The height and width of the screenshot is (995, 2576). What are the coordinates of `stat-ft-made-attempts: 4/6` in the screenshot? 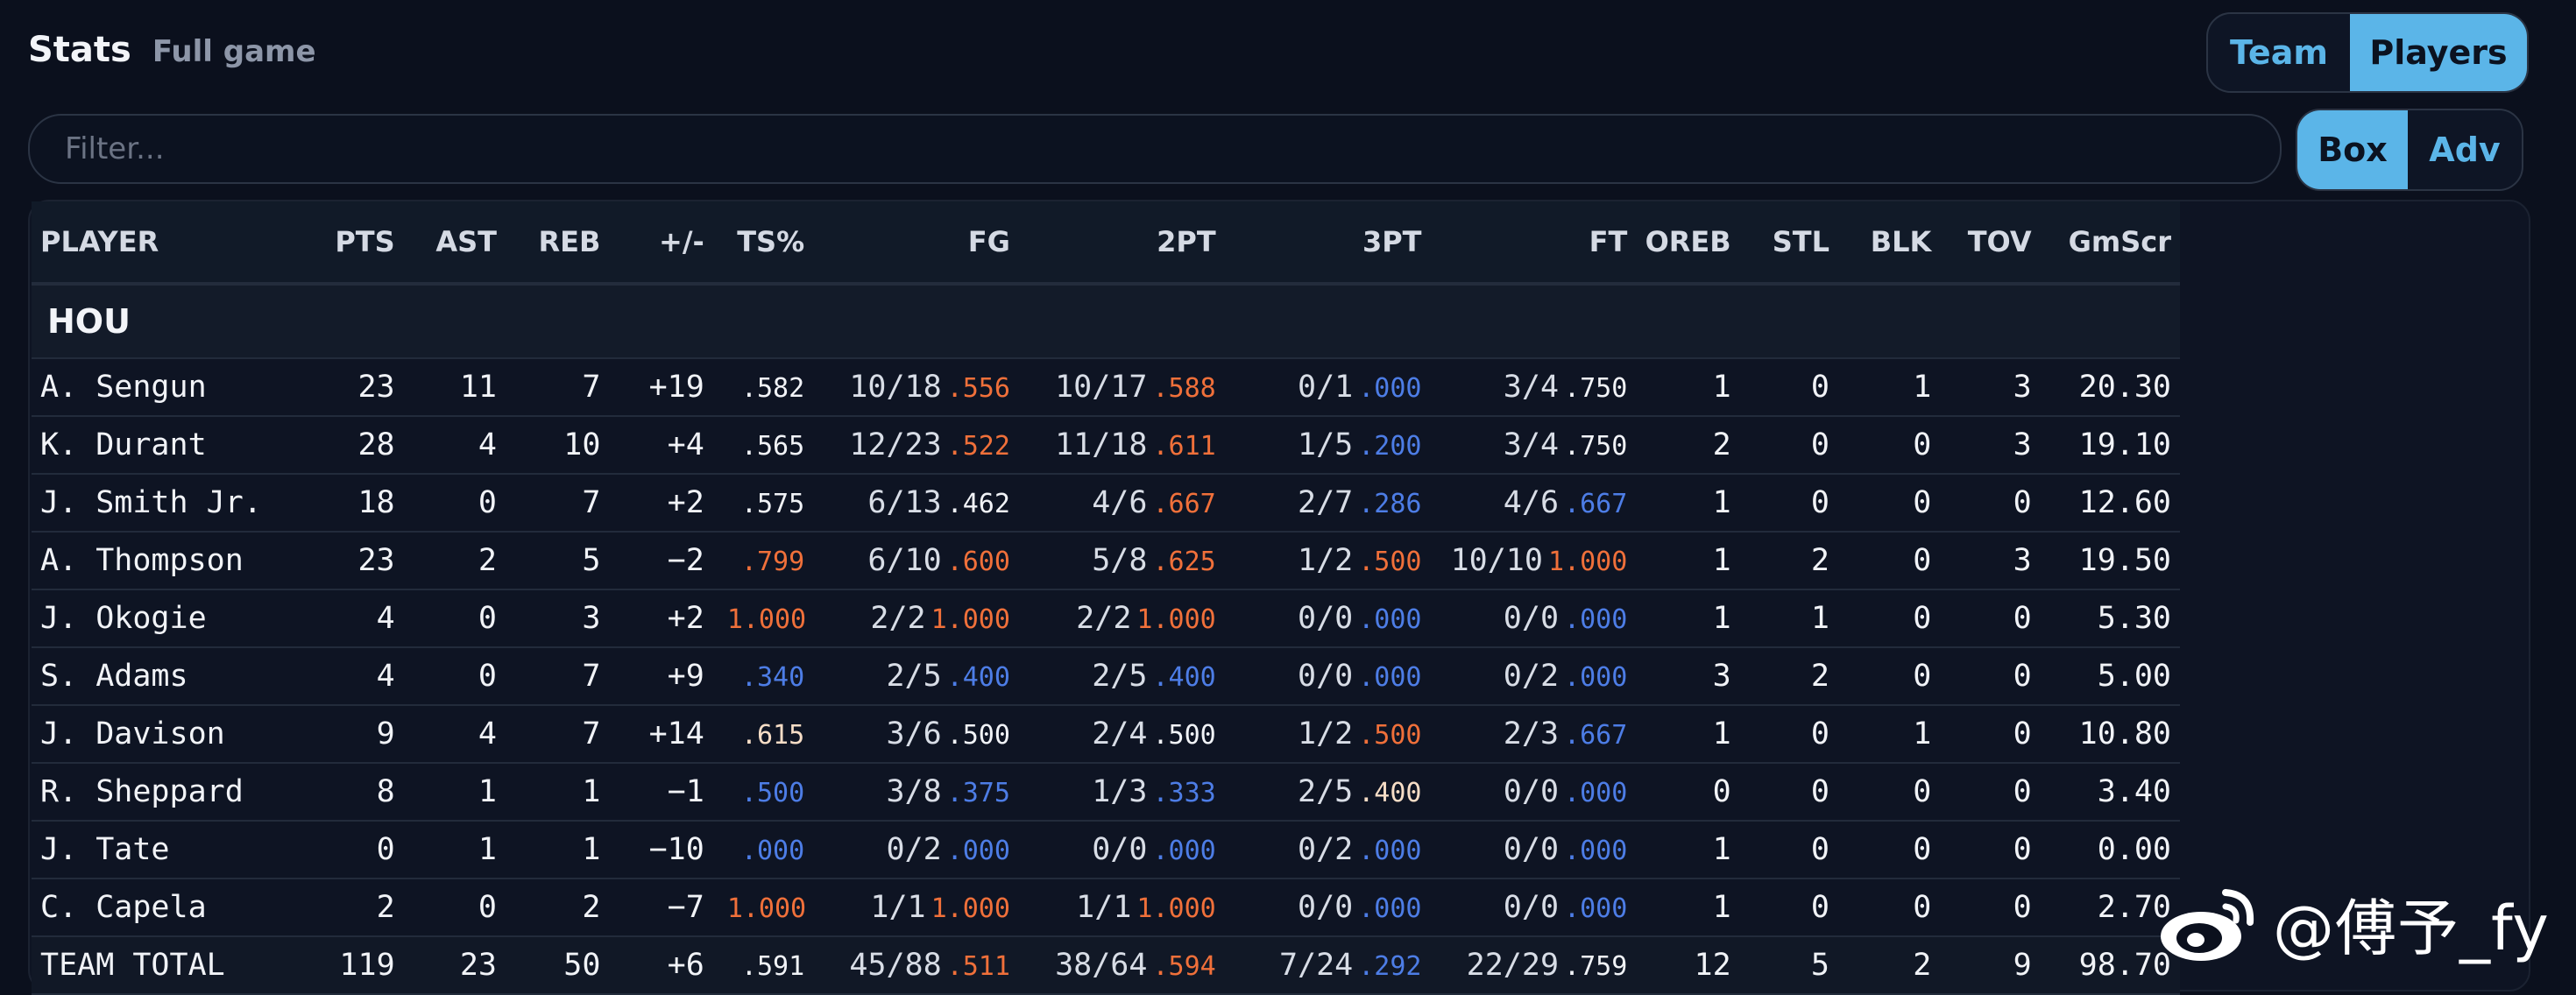 It's located at (1531, 502).